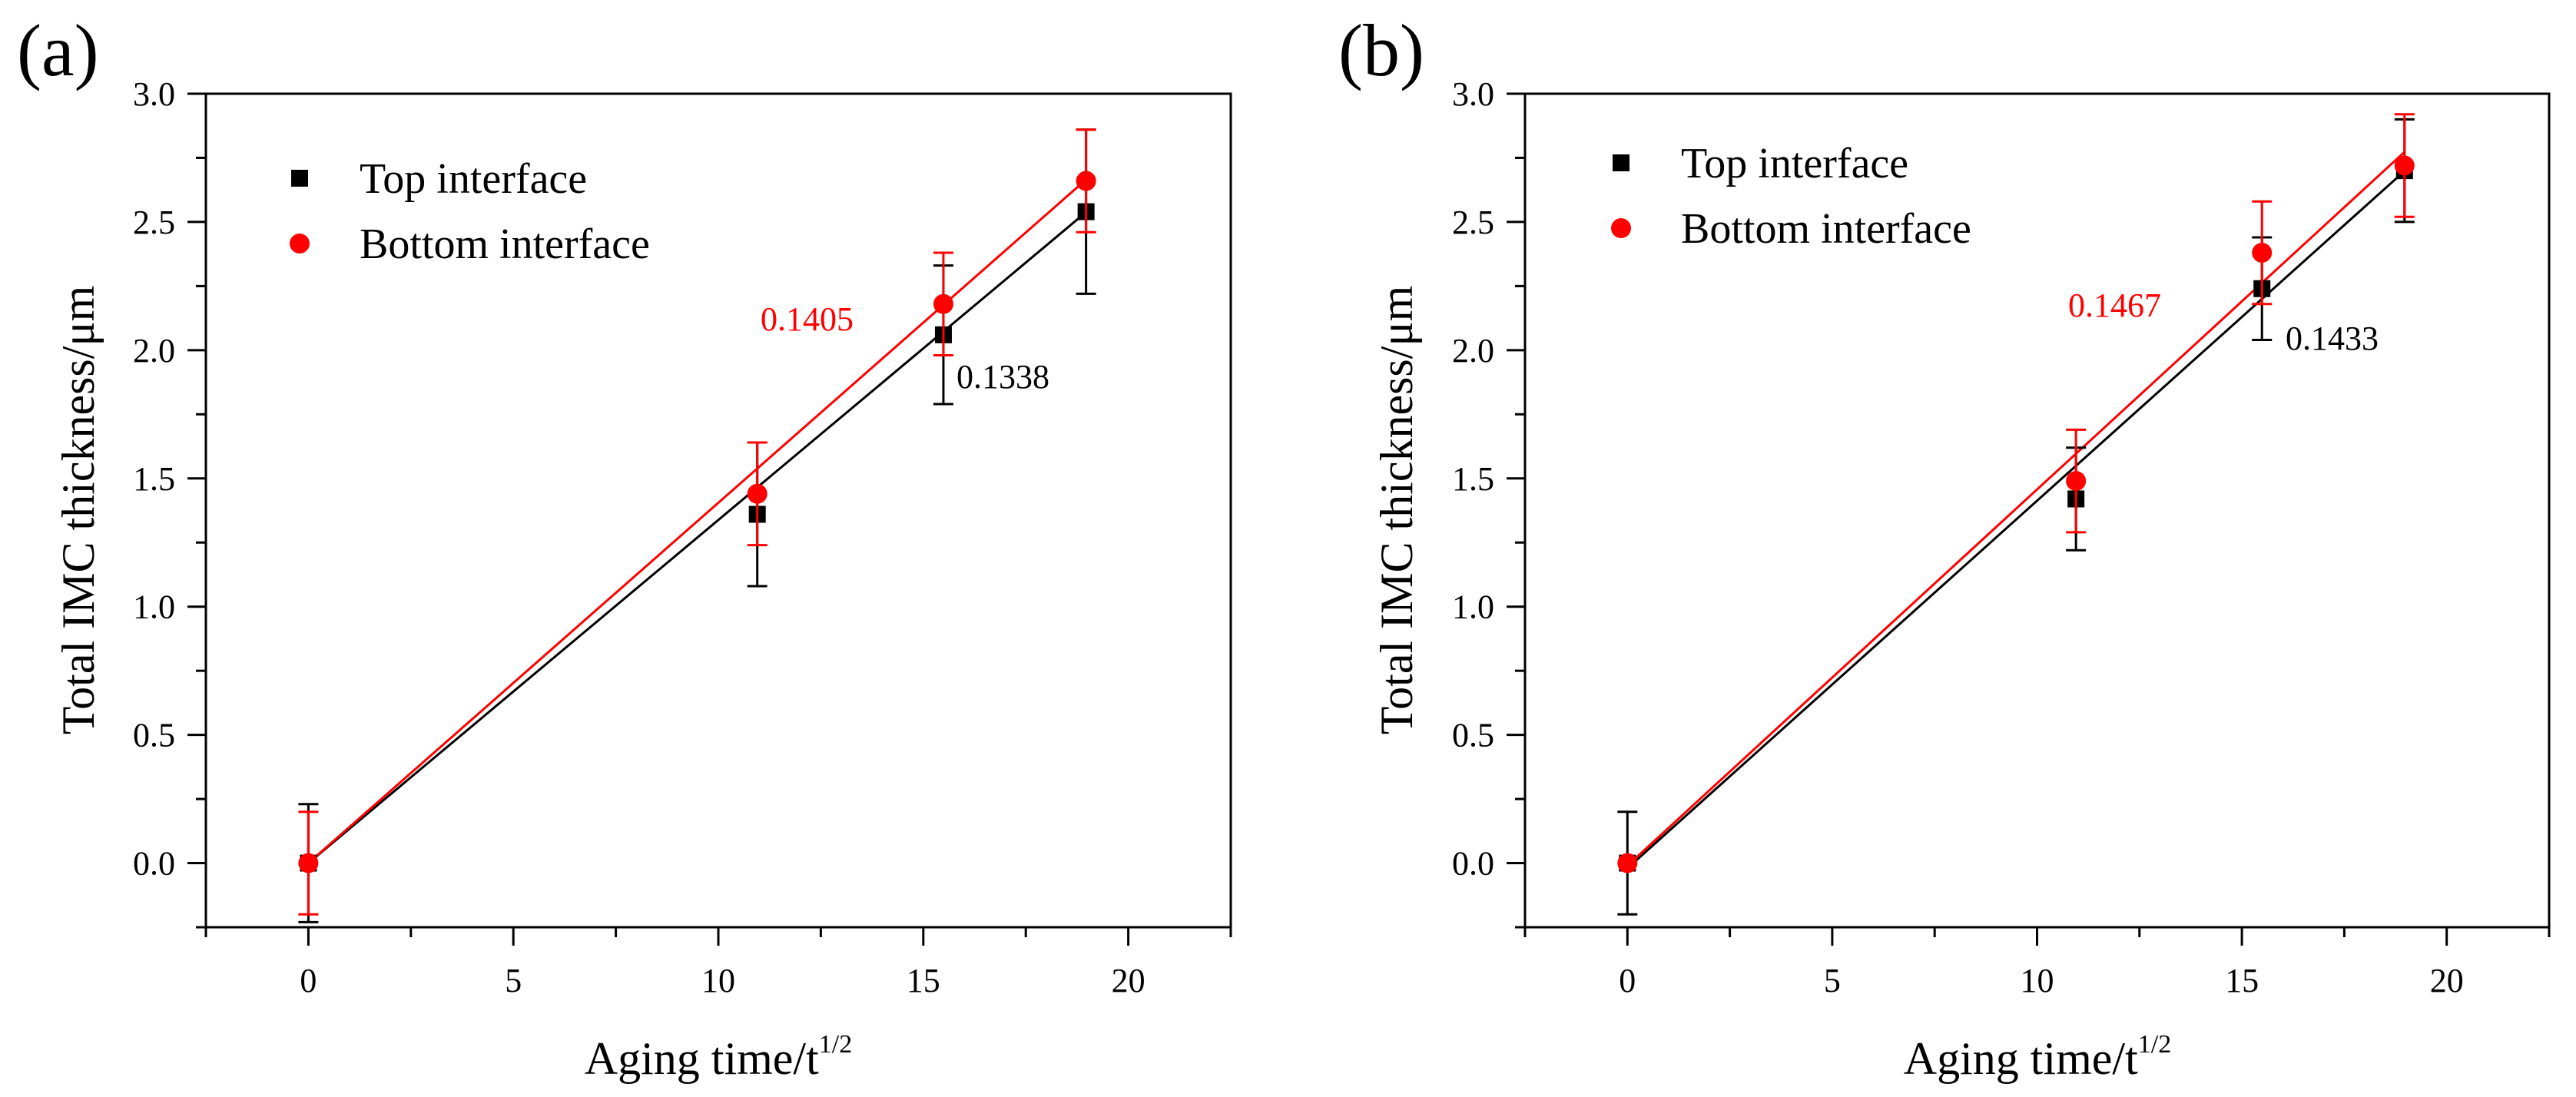  I want to click on fit-slope-label-top: 0.1433, so click(2332, 339).